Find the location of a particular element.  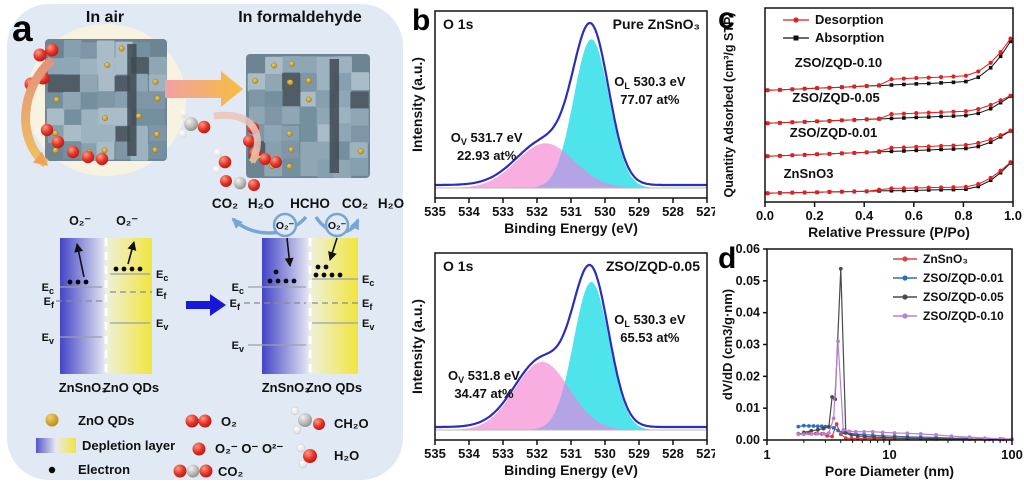

psd-line is located at coordinates (905, 390).